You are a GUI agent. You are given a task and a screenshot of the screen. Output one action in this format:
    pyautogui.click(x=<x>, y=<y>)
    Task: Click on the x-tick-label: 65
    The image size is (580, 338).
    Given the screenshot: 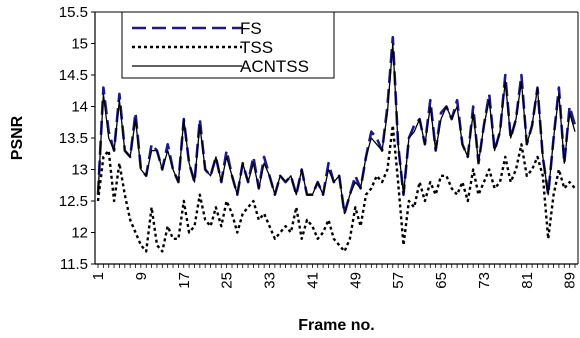 What is the action you would take?
    pyautogui.click(x=441, y=280)
    